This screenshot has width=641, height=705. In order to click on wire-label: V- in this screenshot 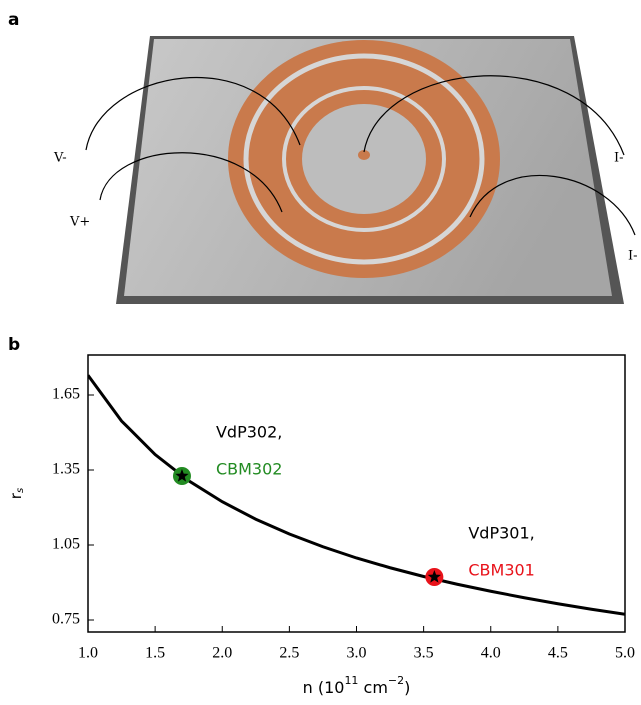, I will do `click(60, 158)`.